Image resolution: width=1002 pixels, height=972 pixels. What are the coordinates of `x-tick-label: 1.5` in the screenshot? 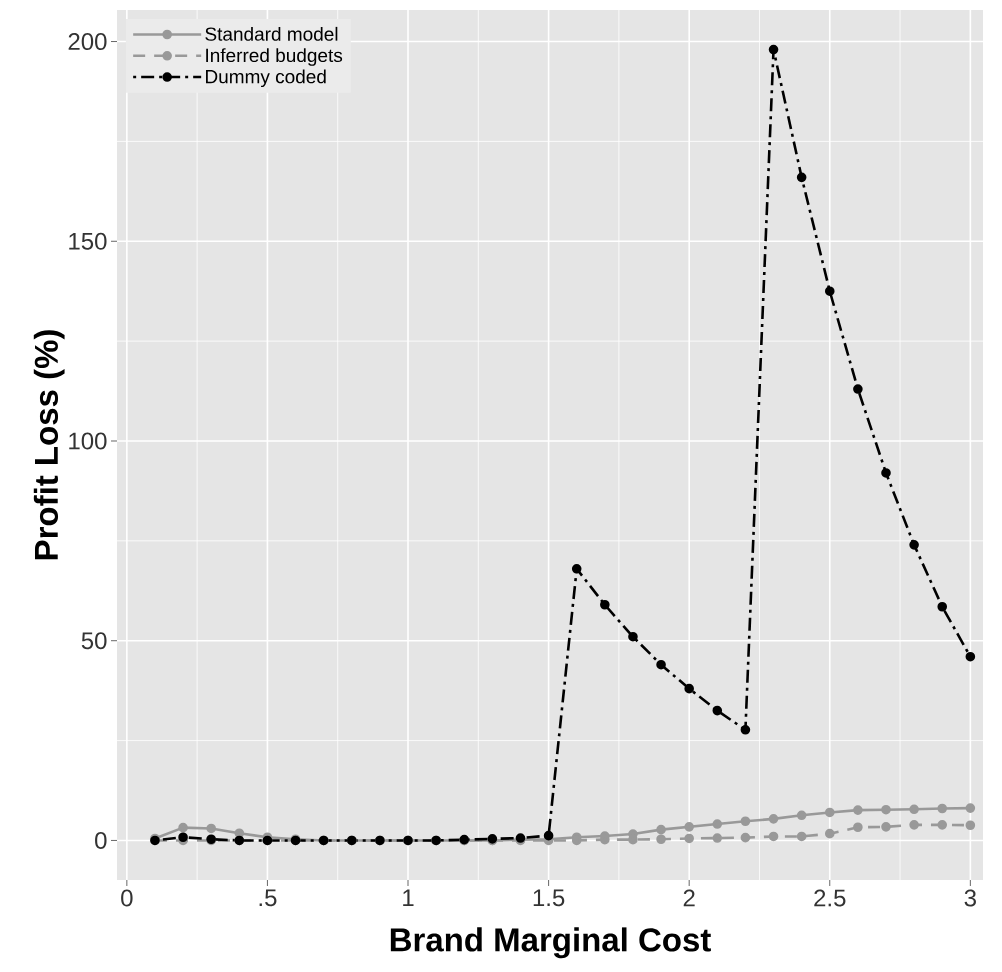 It's located at (549, 898).